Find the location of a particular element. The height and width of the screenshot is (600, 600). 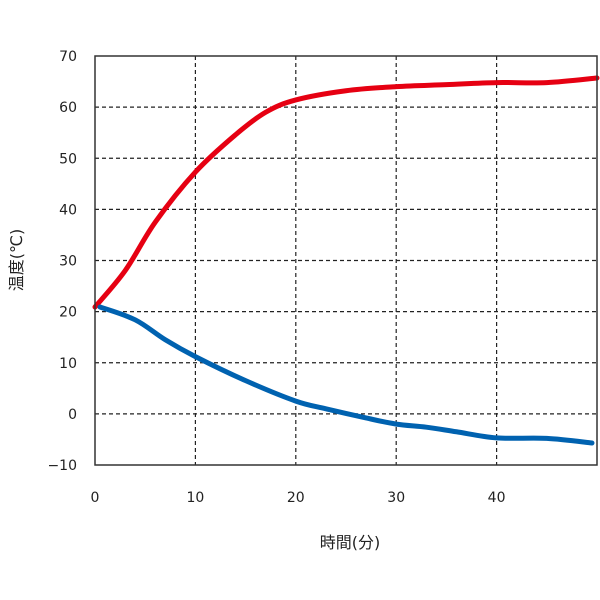

y-tick-label: 10 is located at coordinates (68, 364).